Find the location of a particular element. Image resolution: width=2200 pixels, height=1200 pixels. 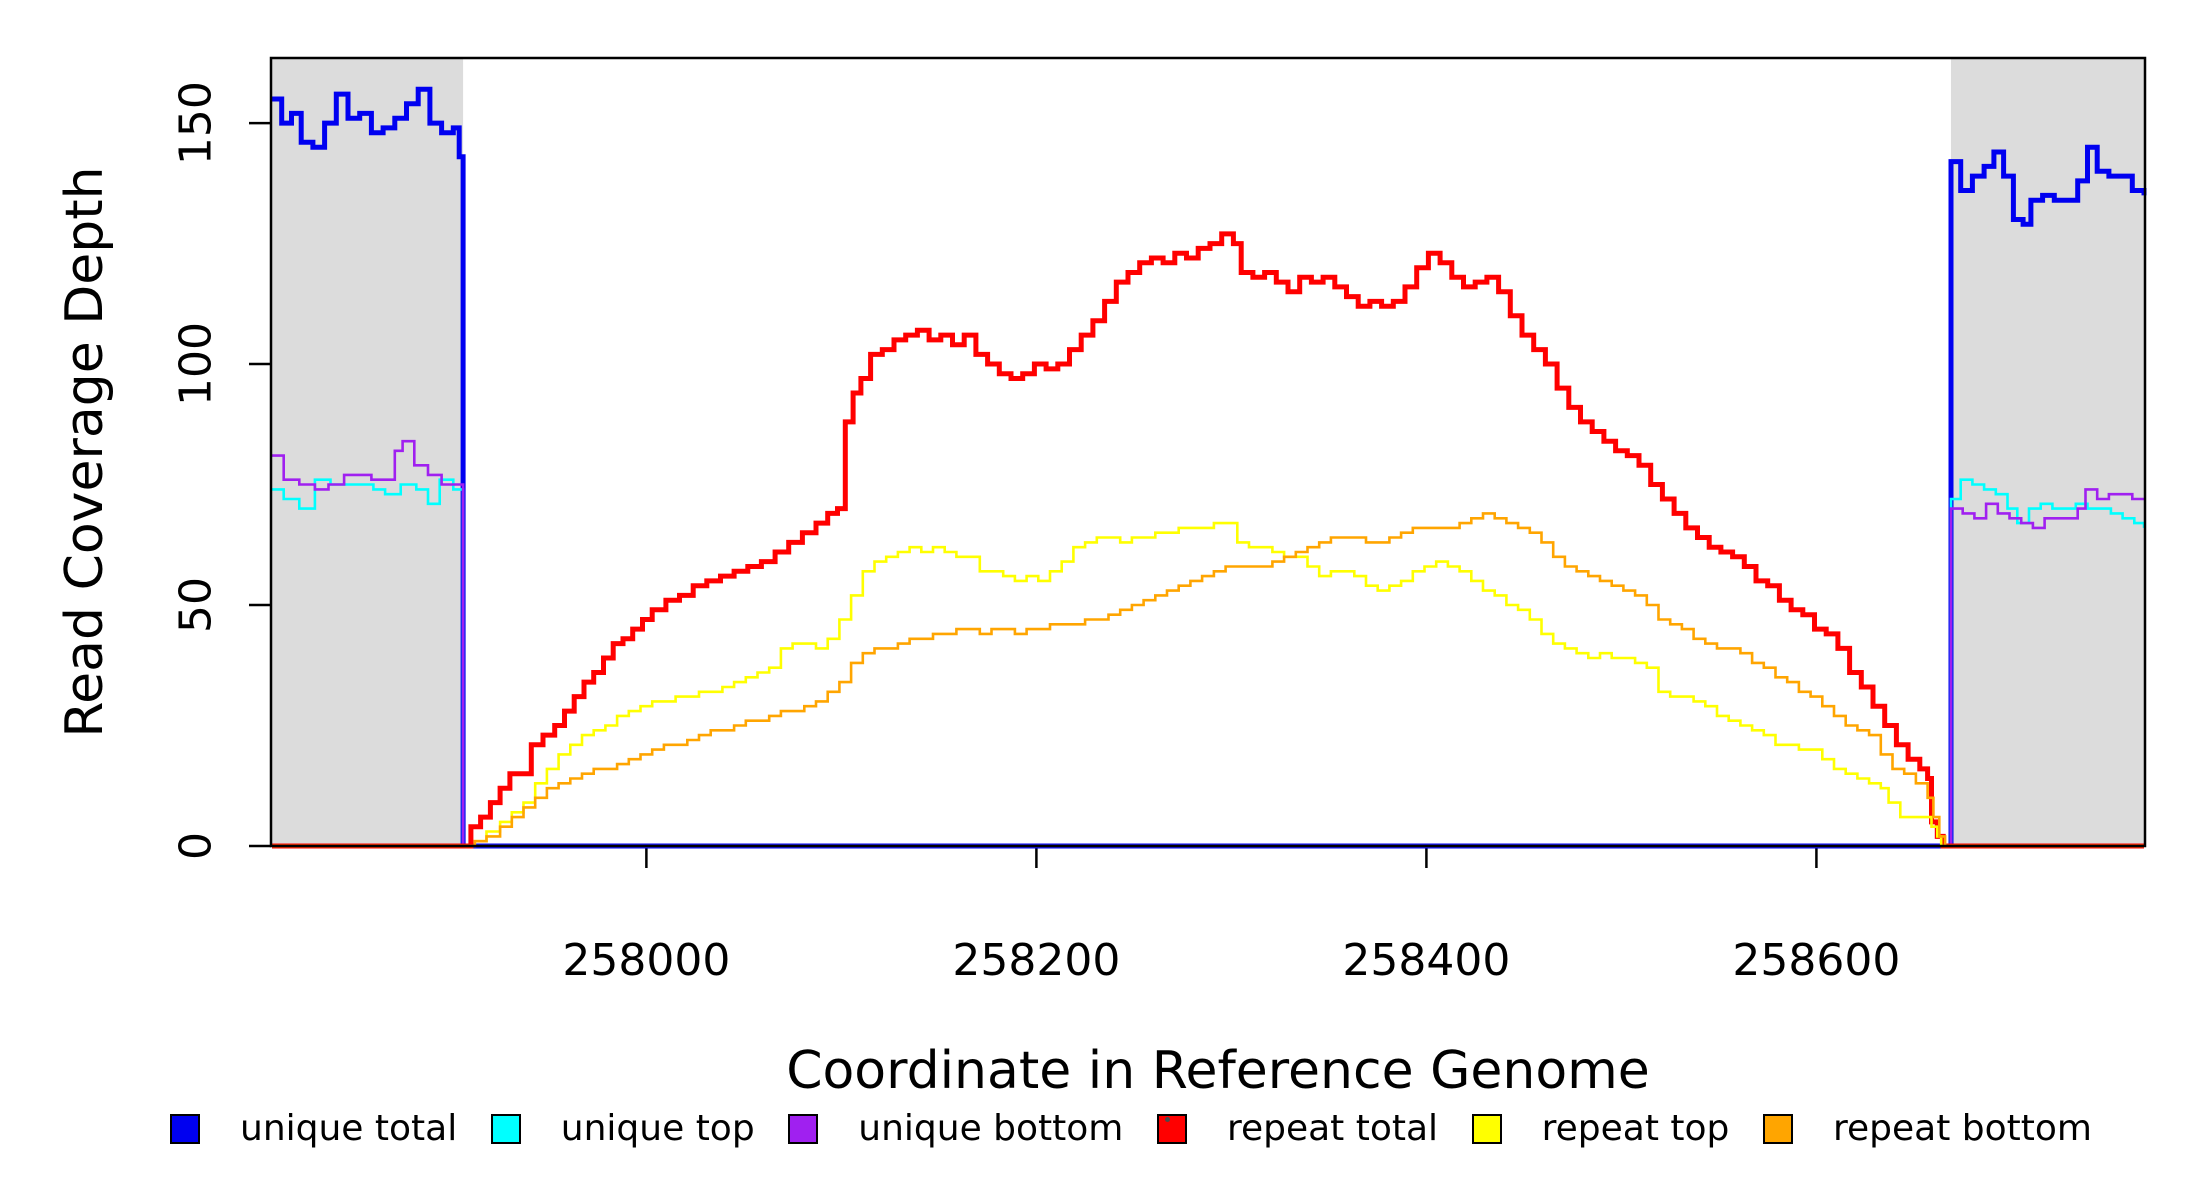

legend-item-unique-total: unique total is located at coordinates (313, 1128).